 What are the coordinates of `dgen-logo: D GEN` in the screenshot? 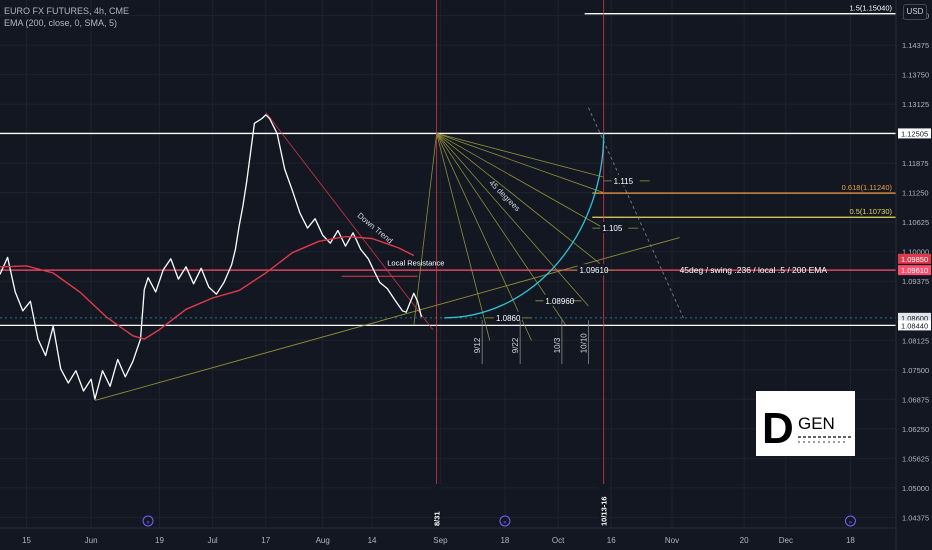 It's located at (805, 423).